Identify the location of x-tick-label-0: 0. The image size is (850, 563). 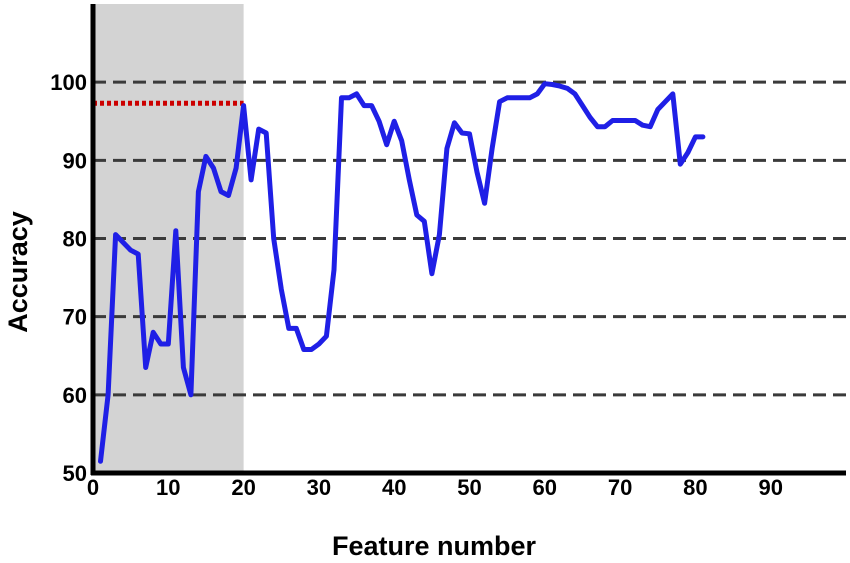
(93, 487).